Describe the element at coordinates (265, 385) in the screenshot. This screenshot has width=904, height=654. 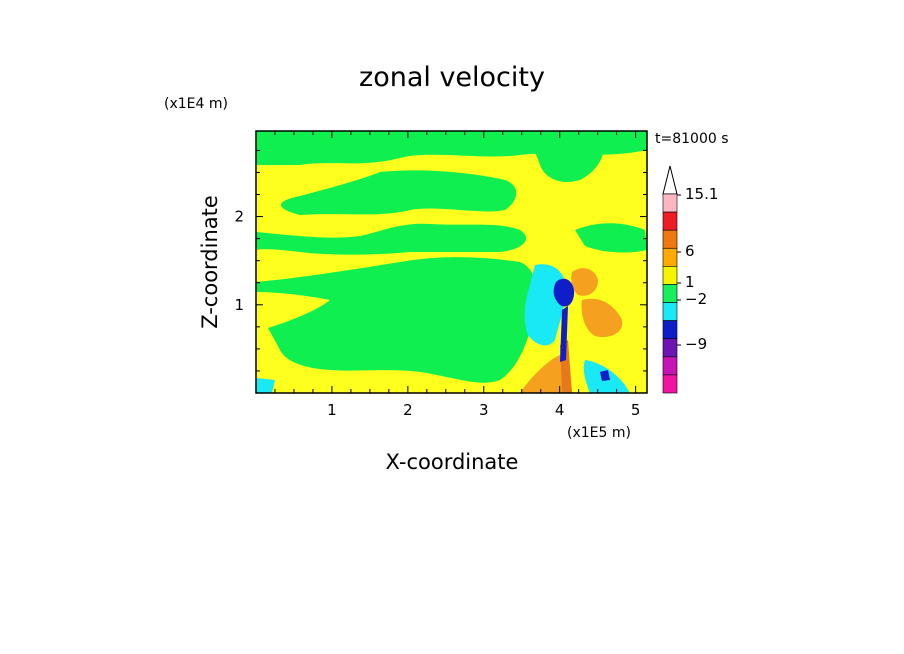
I see `cyan-bottom-left` at that location.